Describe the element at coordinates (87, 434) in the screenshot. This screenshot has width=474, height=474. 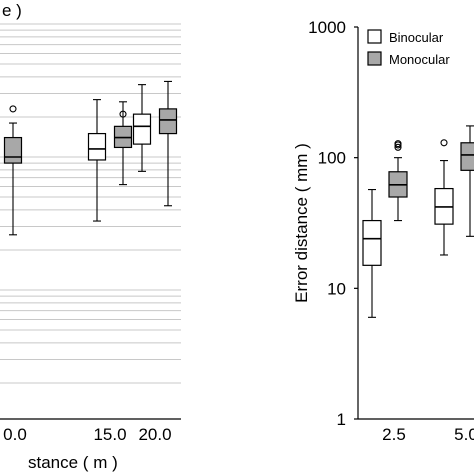
I see `left-x-tick-labels: 0.0 15.0 20.0` at that location.